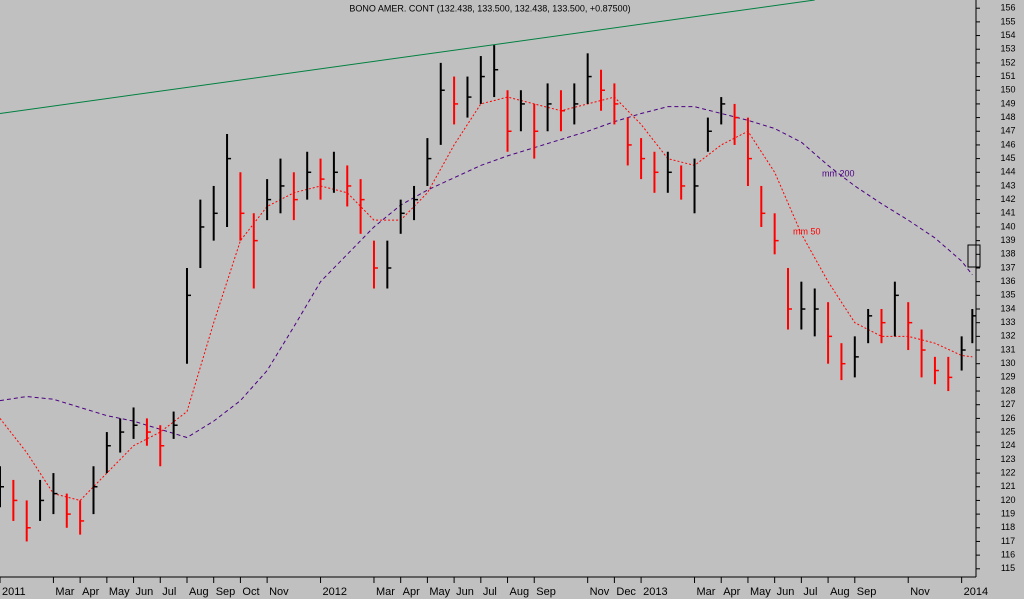 This screenshot has width=1024, height=599. Describe the element at coordinates (626, 592) in the screenshot. I see `x-tick-label: Dec` at that location.